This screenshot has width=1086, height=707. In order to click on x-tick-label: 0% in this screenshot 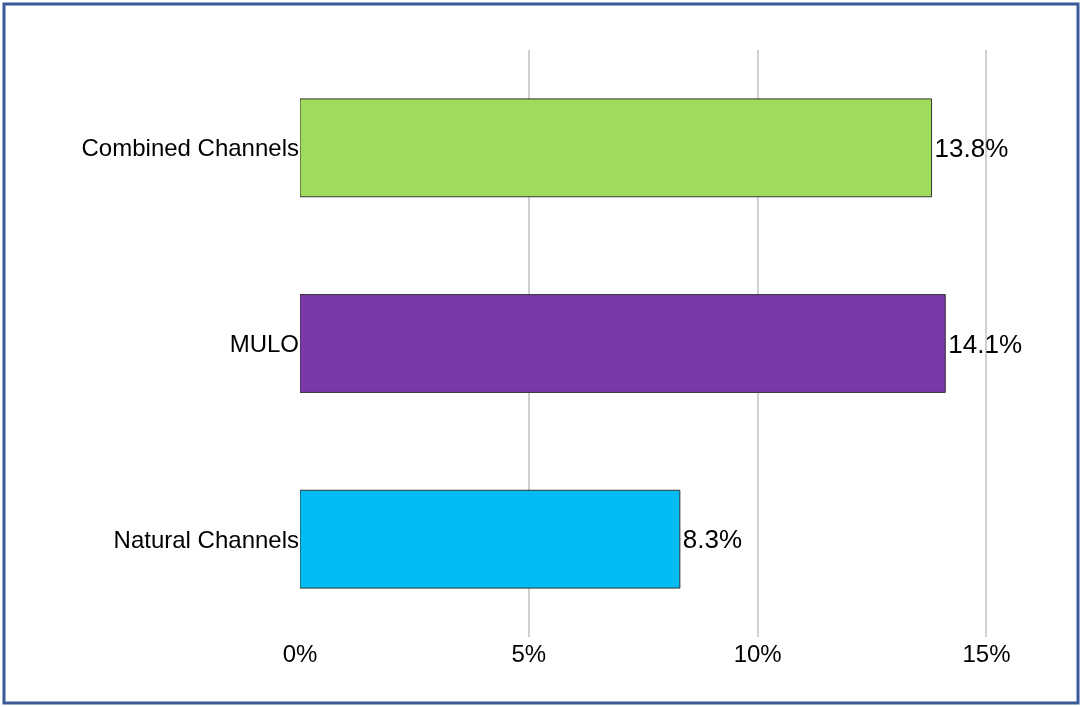, I will do `click(300, 653)`.